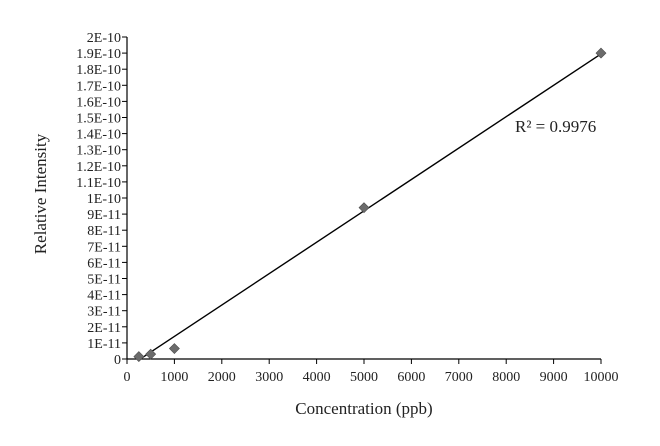  What do you see at coordinates (127, 377) in the screenshot?
I see `x-tick-label: 0` at bounding box center [127, 377].